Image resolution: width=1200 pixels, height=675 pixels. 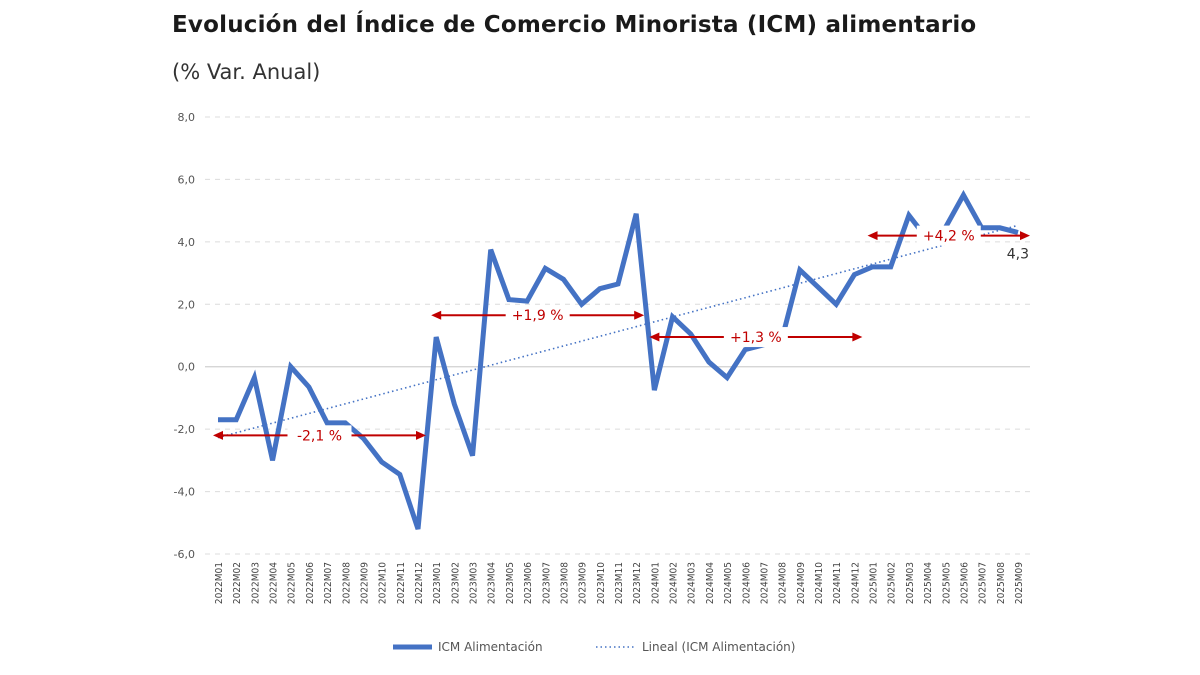 I want to click on x-tick-label: 2022M12, so click(x=419, y=583).